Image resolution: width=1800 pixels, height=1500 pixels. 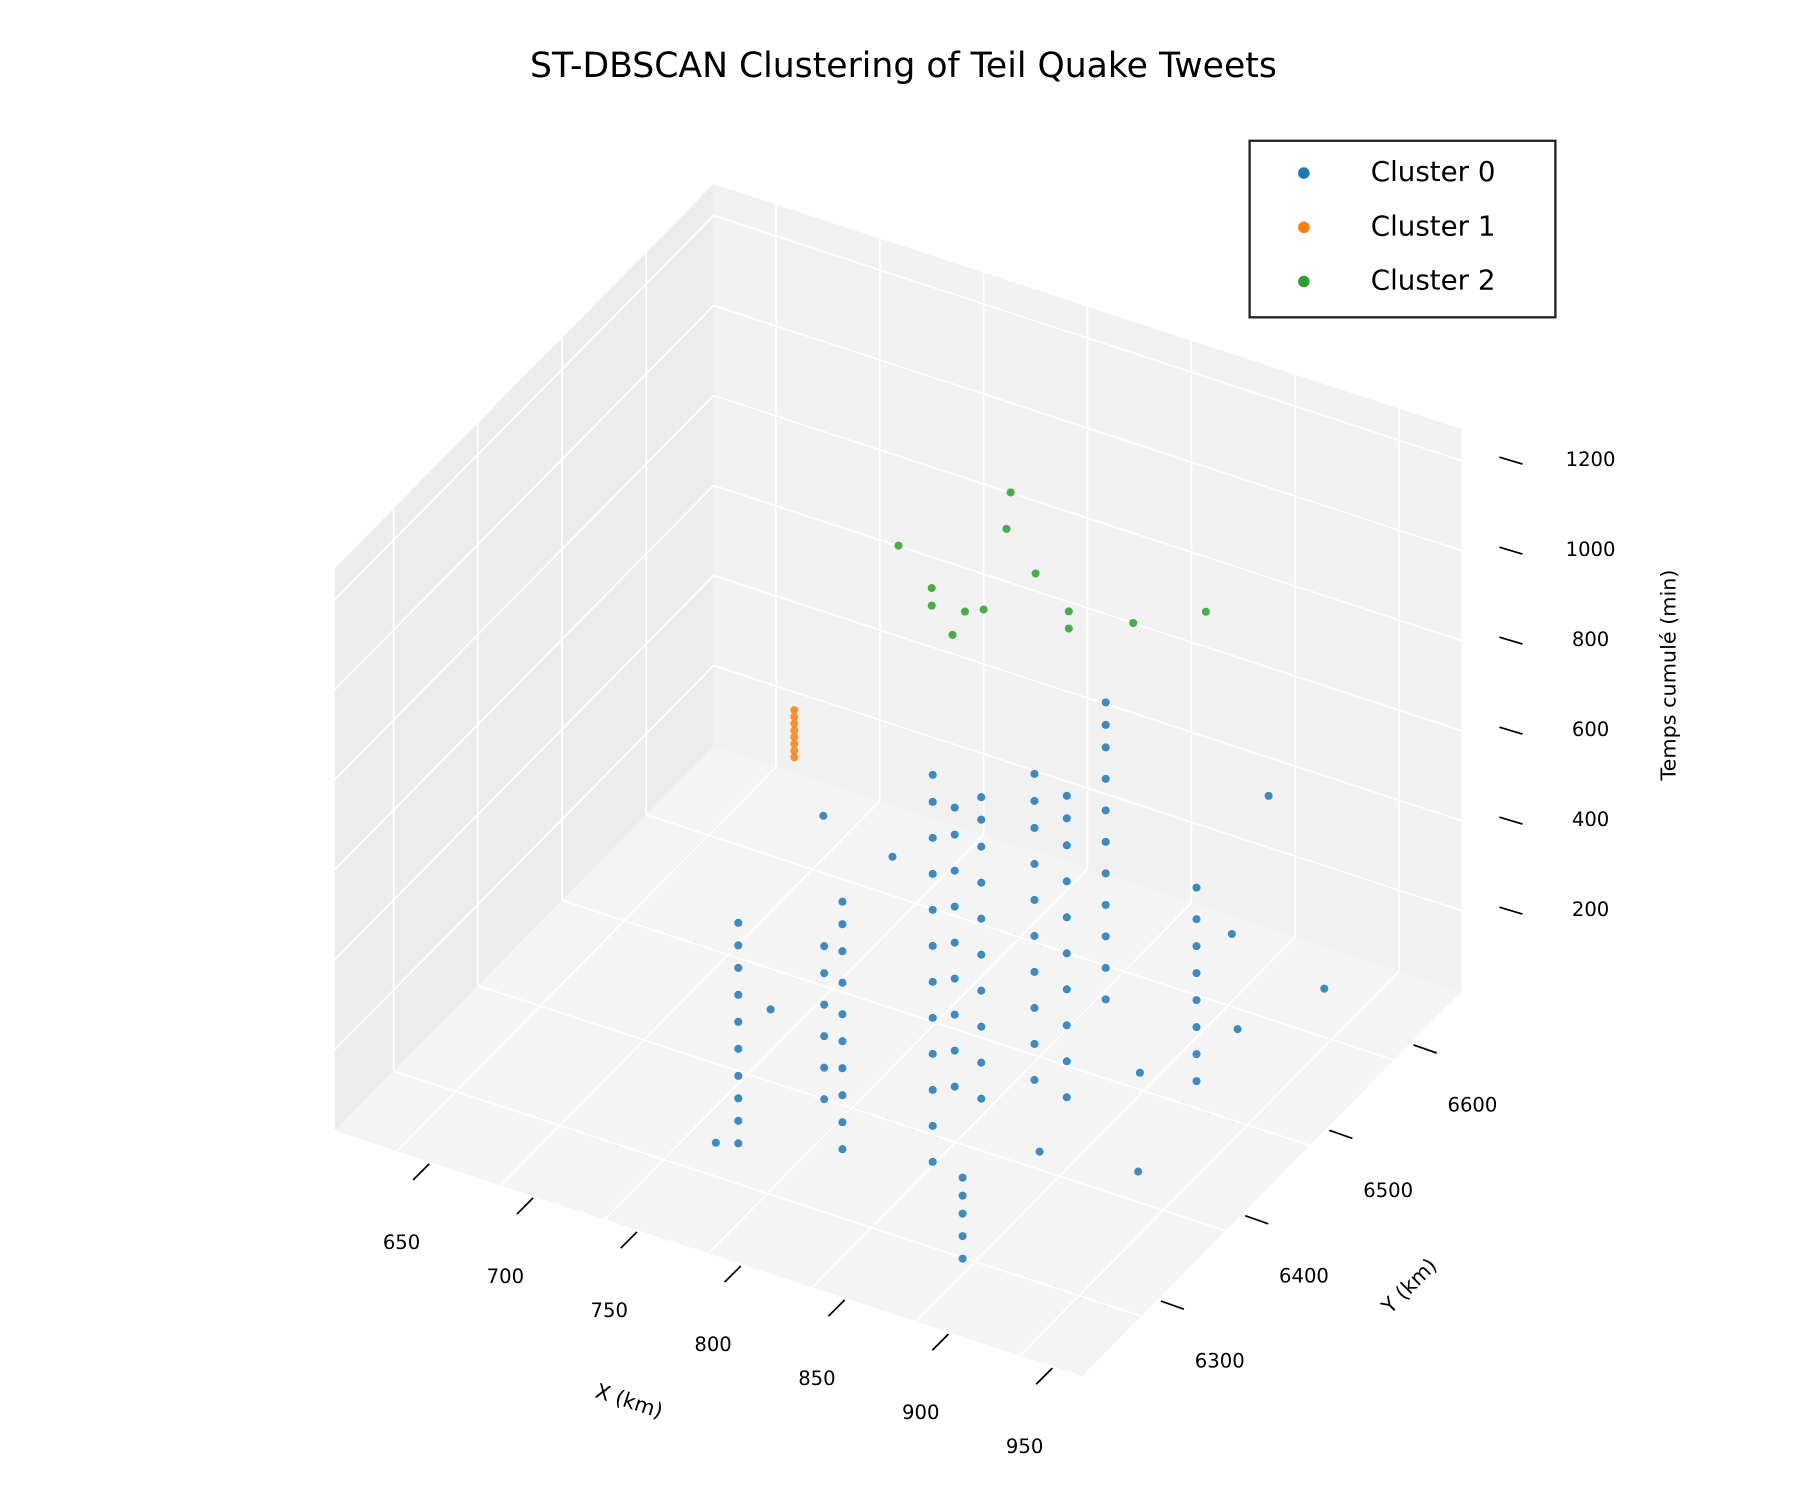 I want to click on z-tick-label: 1200, so click(x=1591, y=459).